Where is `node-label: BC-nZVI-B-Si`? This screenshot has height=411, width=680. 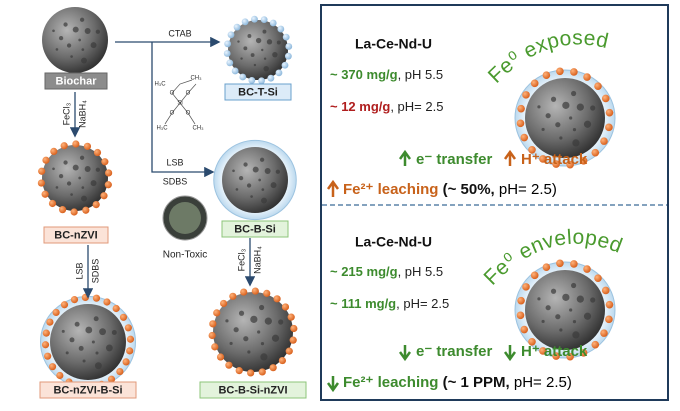
node-label: BC-nZVI-B-Si is located at coordinates (87, 390).